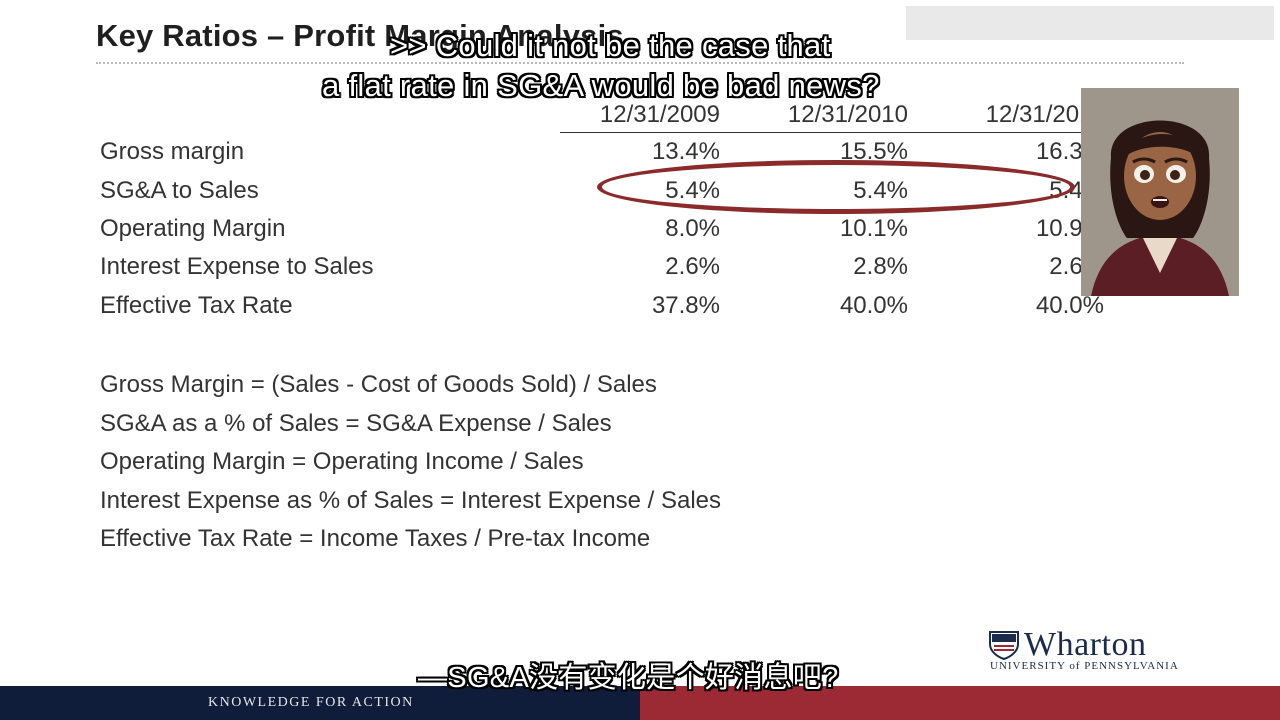 The height and width of the screenshot is (720, 1280). Describe the element at coordinates (880, 267) in the screenshot. I see `cell-value: 2.8%` at that location.